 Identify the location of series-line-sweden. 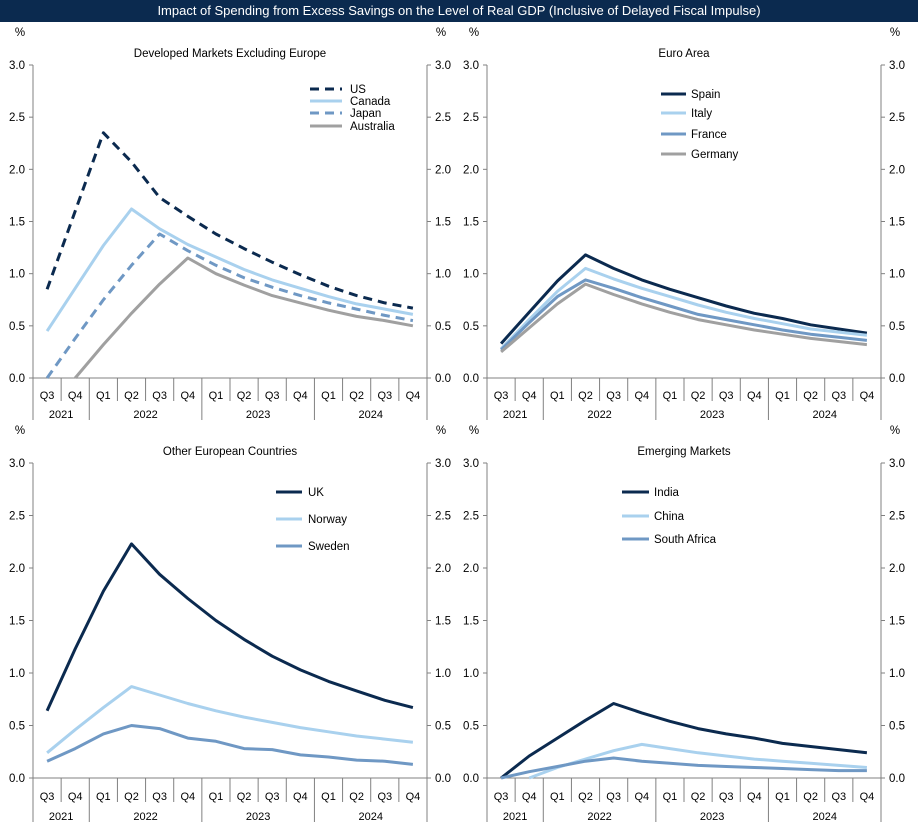
(230, 745).